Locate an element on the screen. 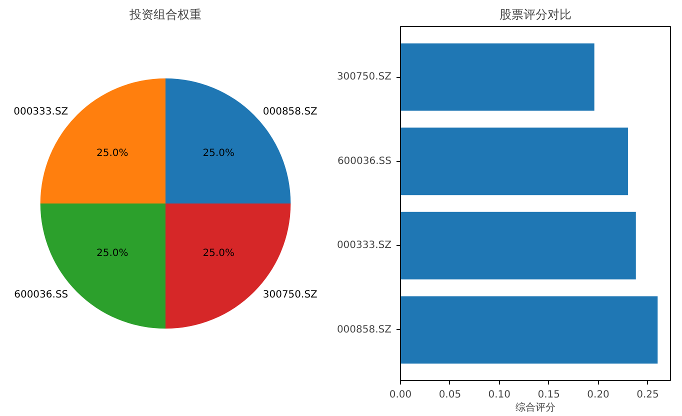 The height and width of the screenshot is (416, 682). chart-title: 股票评分对比 is located at coordinates (536, 15).